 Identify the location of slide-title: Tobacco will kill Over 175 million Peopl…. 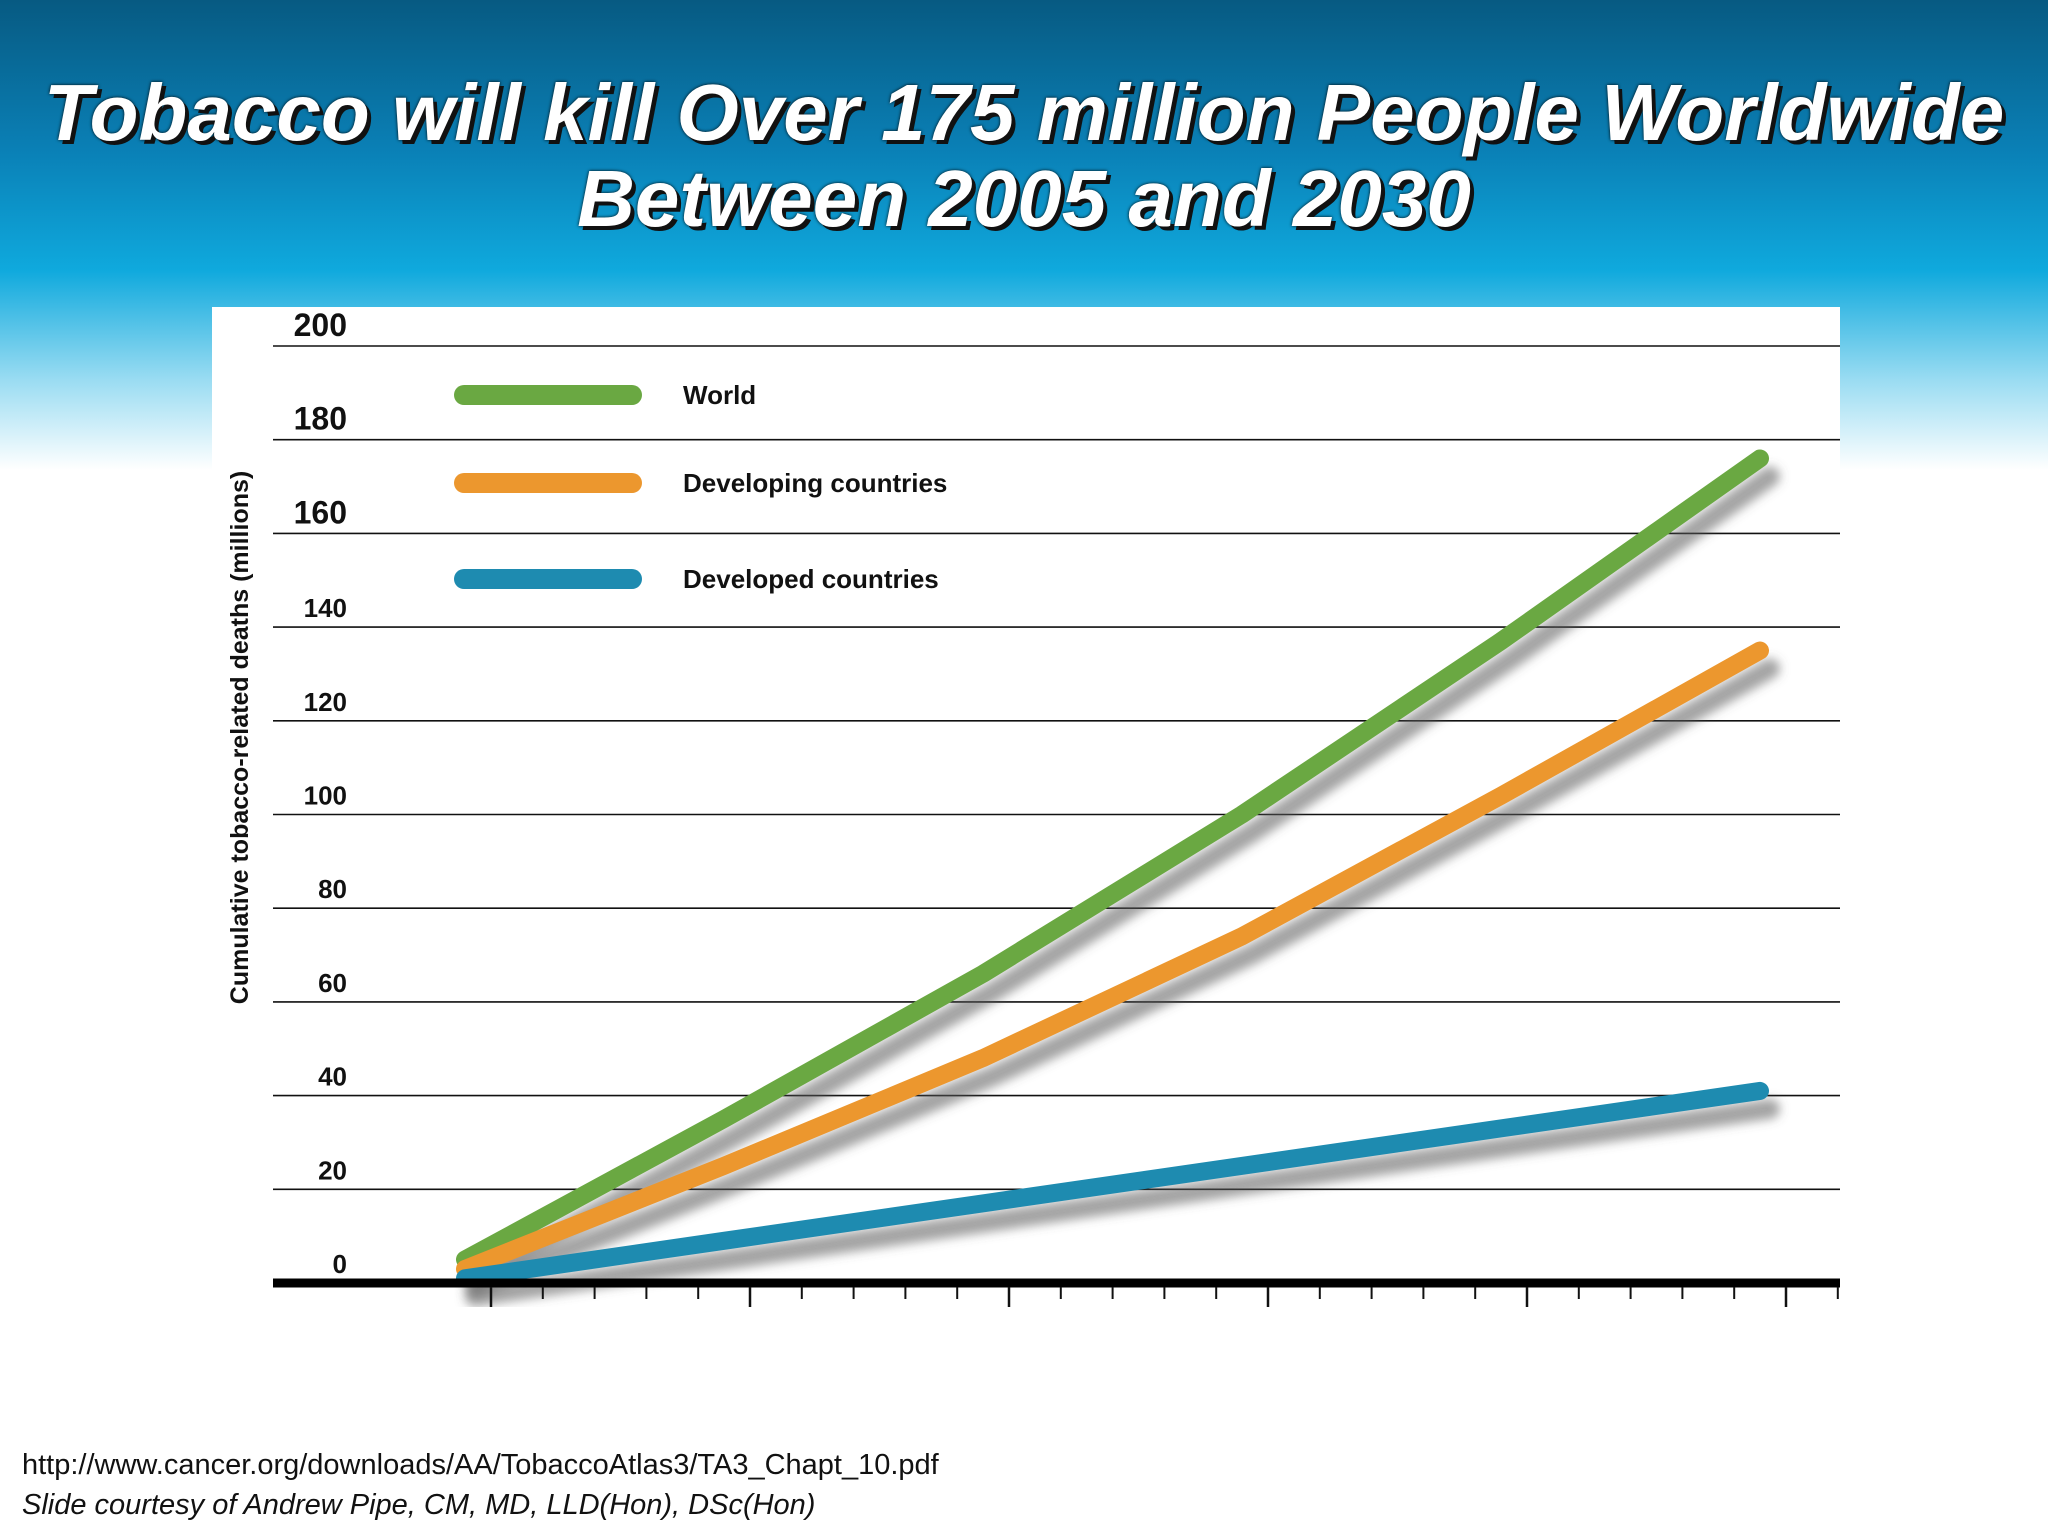
(1024, 156).